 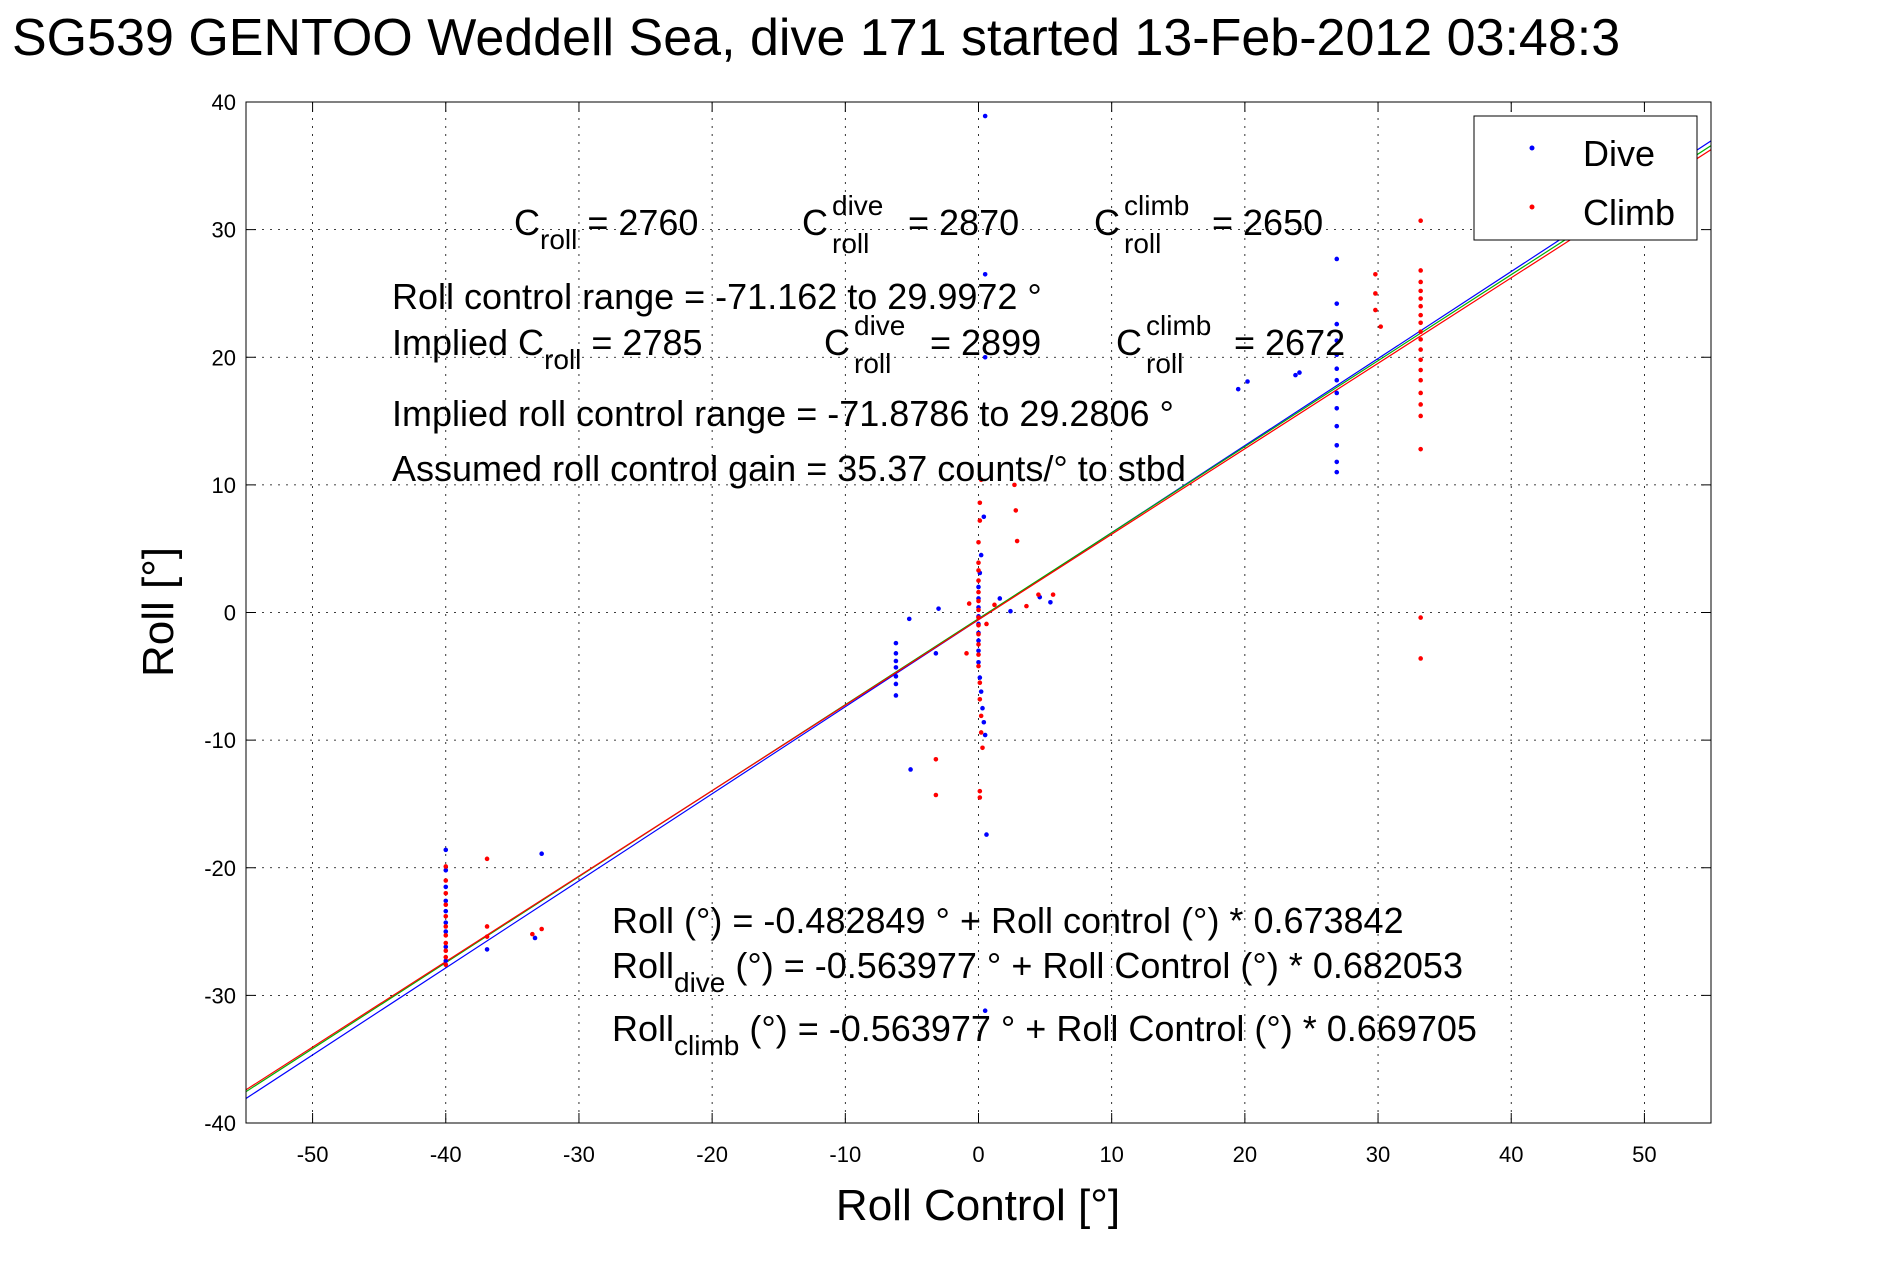 What do you see at coordinates (978, 1154) in the screenshot?
I see `x-tick-label: 0` at bounding box center [978, 1154].